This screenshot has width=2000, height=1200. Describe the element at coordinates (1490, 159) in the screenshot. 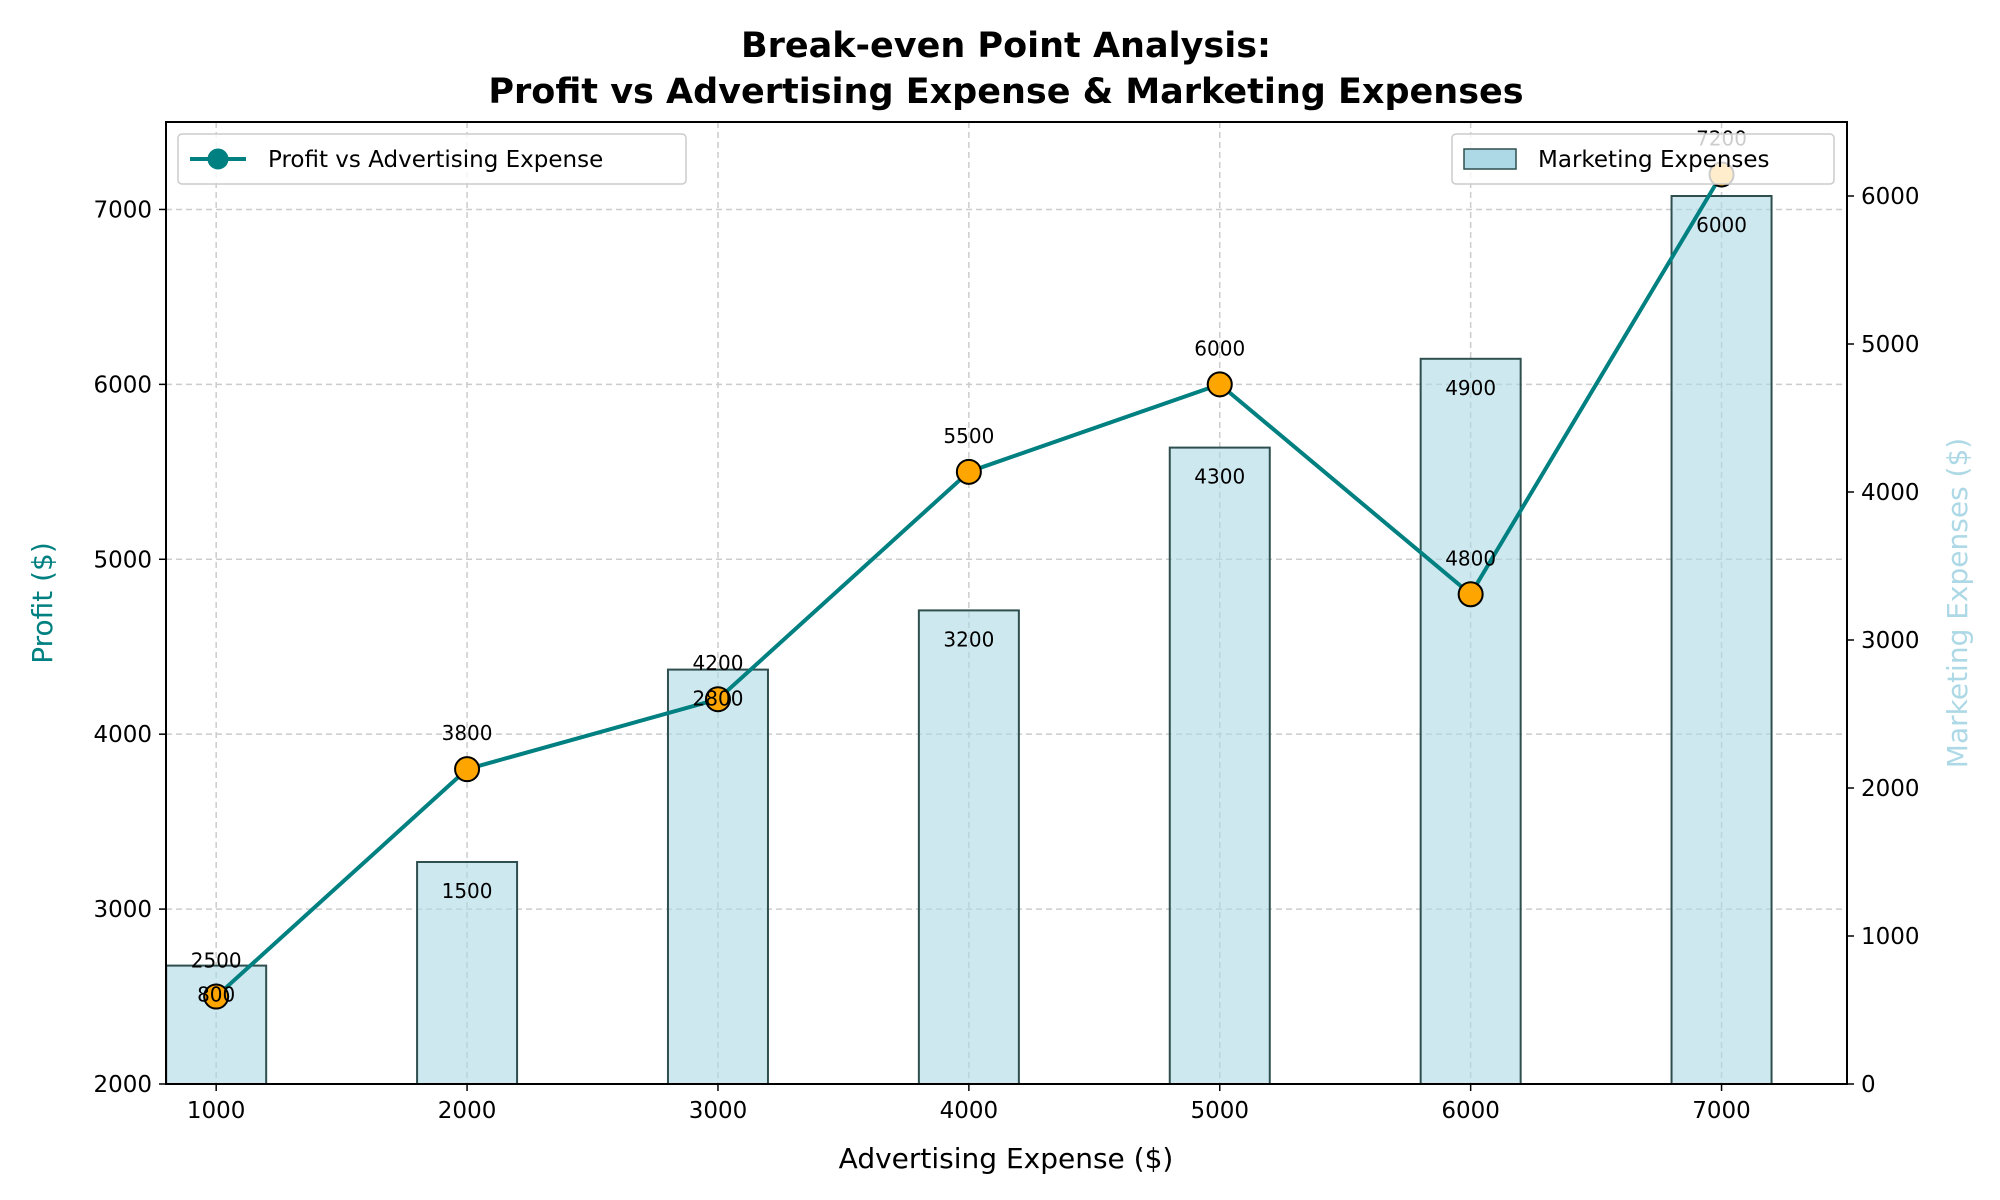

I see `legend-bar-swatch` at that location.